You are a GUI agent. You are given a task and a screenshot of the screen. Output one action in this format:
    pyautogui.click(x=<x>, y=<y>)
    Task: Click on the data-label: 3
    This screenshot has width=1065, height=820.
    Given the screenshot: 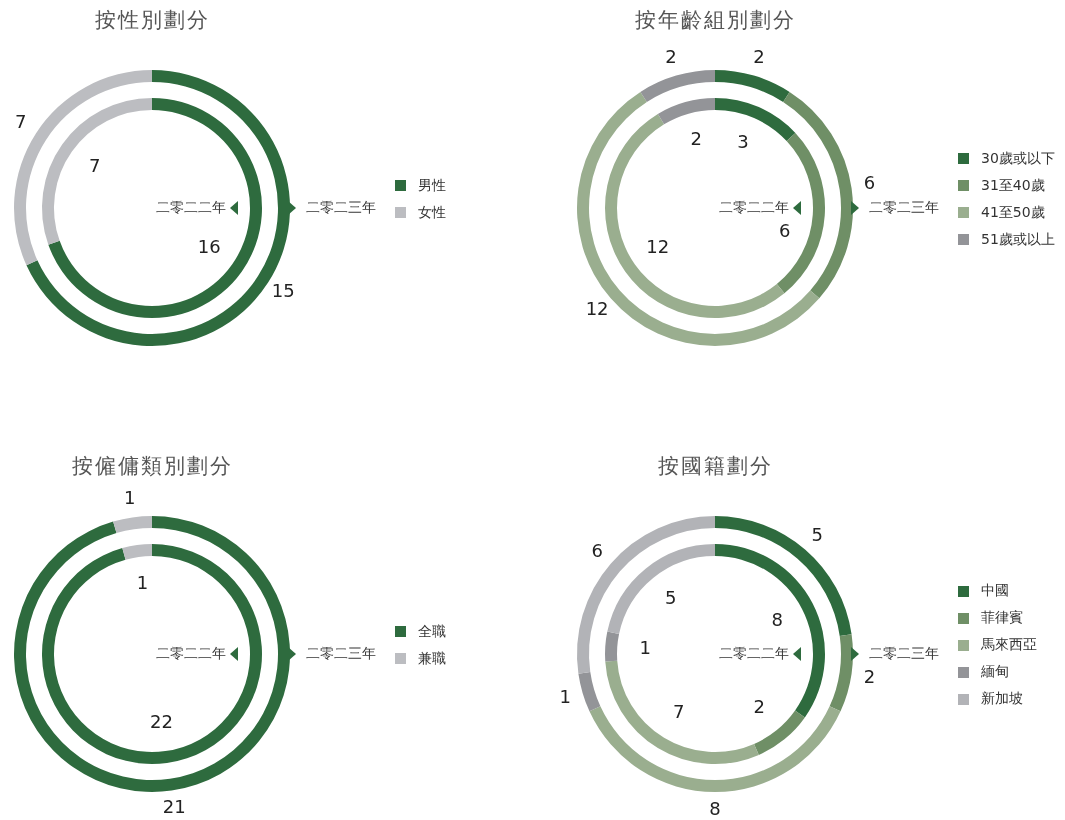 What is the action you would take?
    pyautogui.click(x=743, y=142)
    